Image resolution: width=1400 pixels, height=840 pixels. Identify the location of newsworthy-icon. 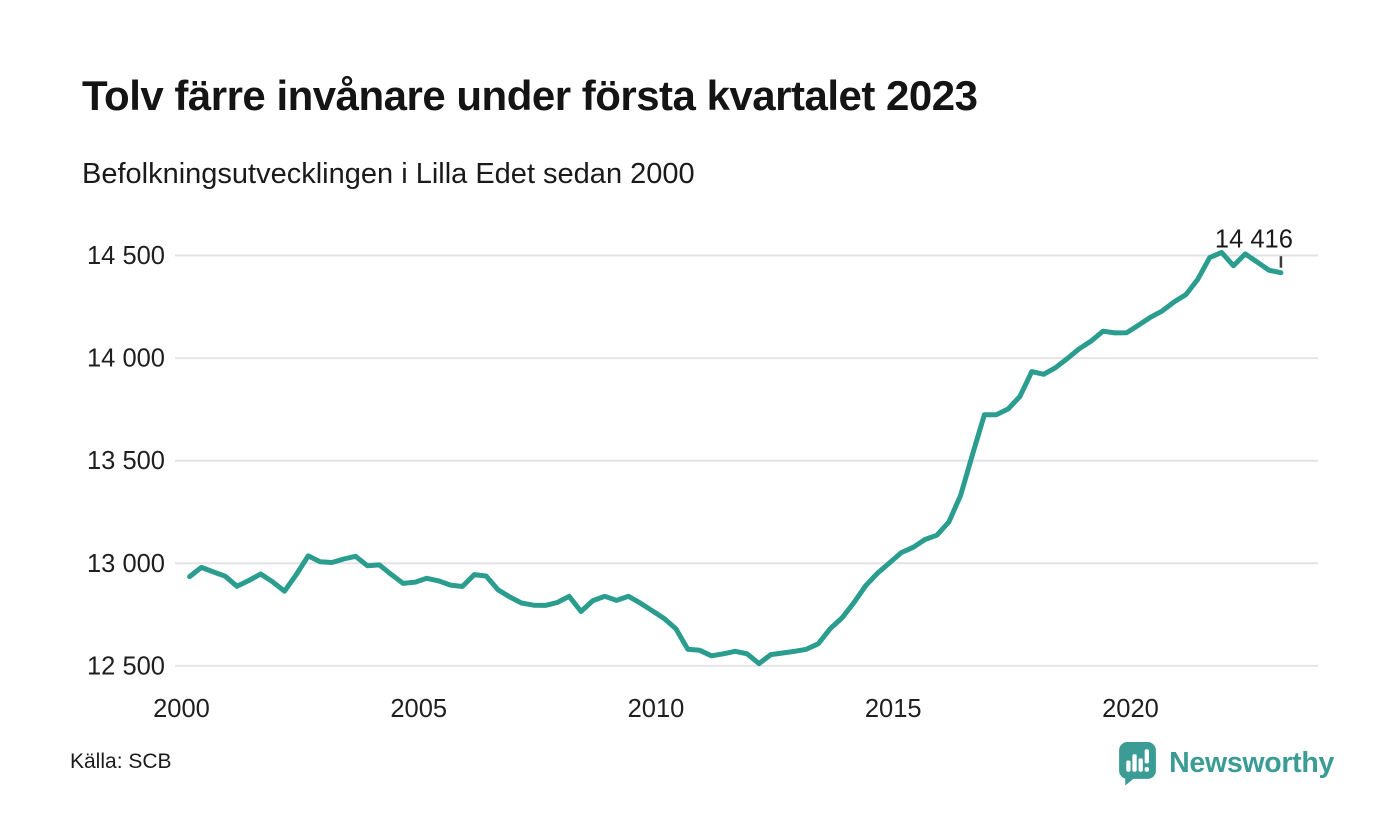
(1138, 764).